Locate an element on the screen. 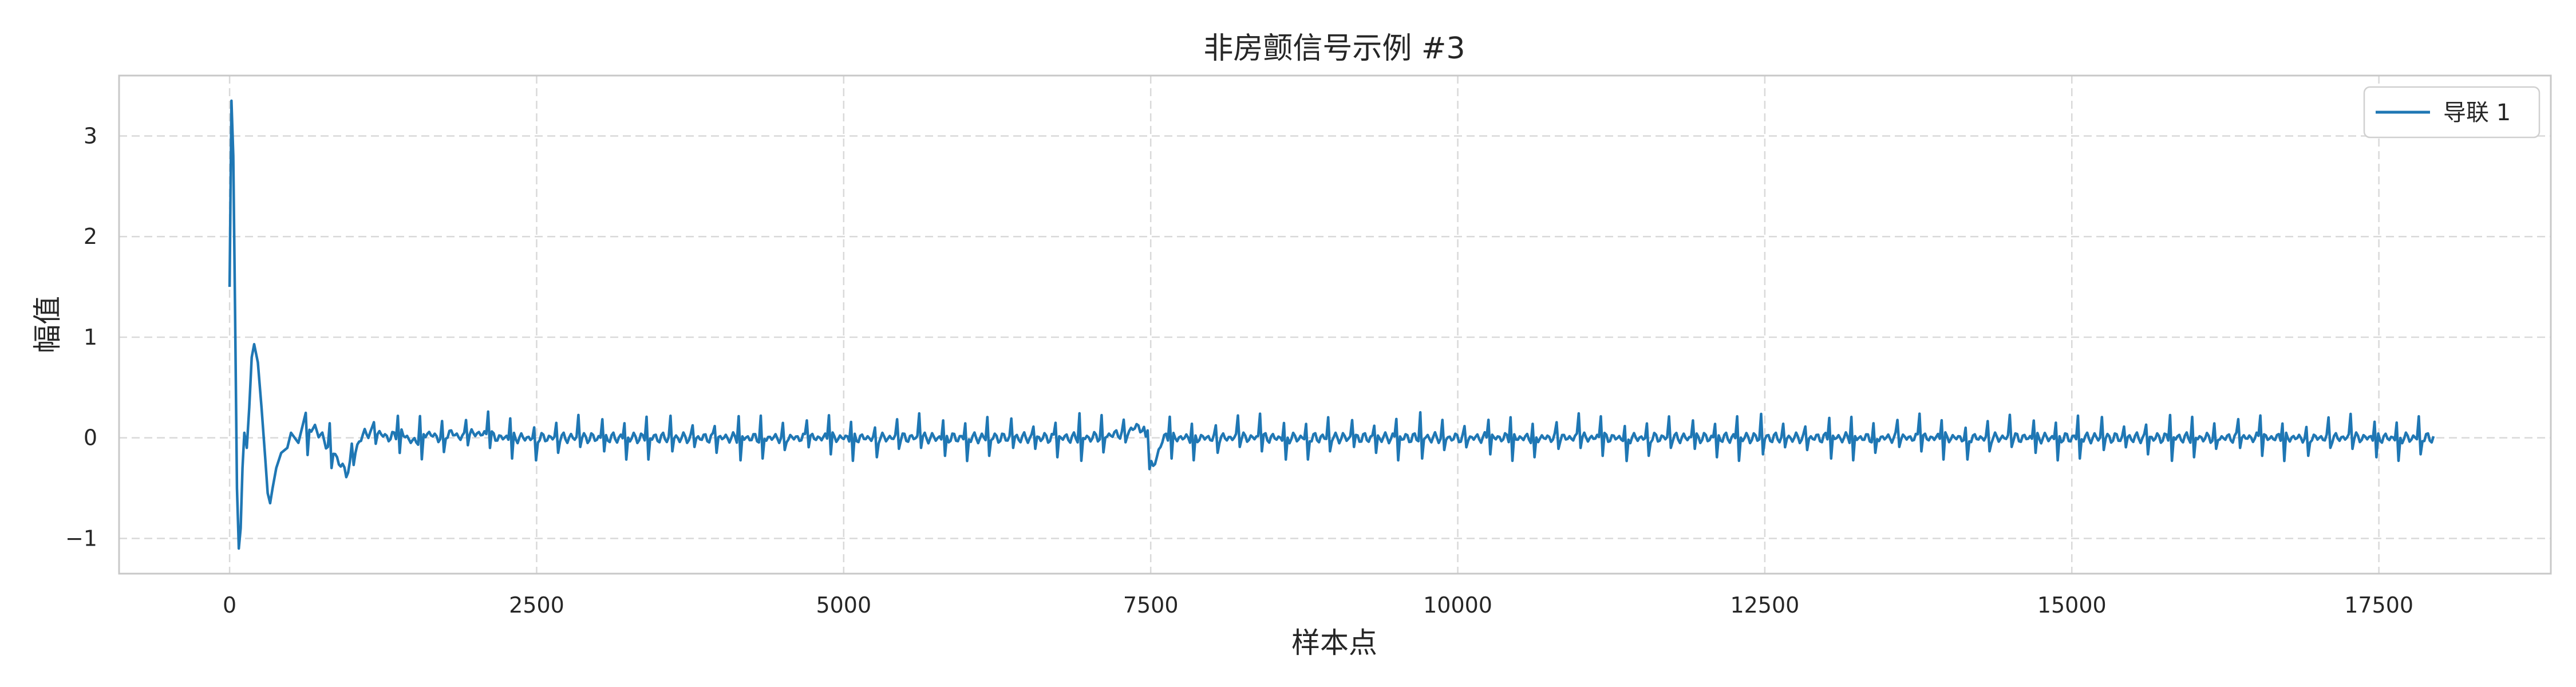  y-axis-label: 幅值 is located at coordinates (47, 324).